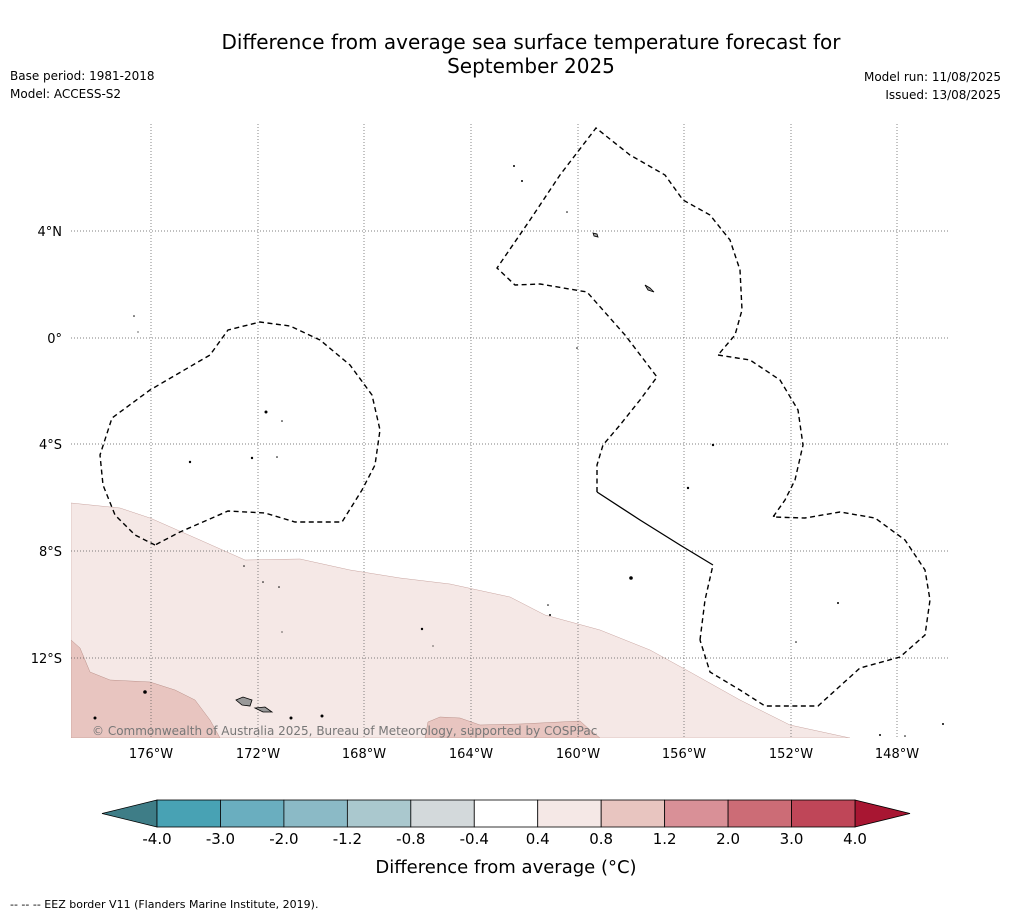 Image resolution: width=1011 pixels, height=919 pixels. I want to click on colorbar-tick-label: 0.4, so click(538, 839).